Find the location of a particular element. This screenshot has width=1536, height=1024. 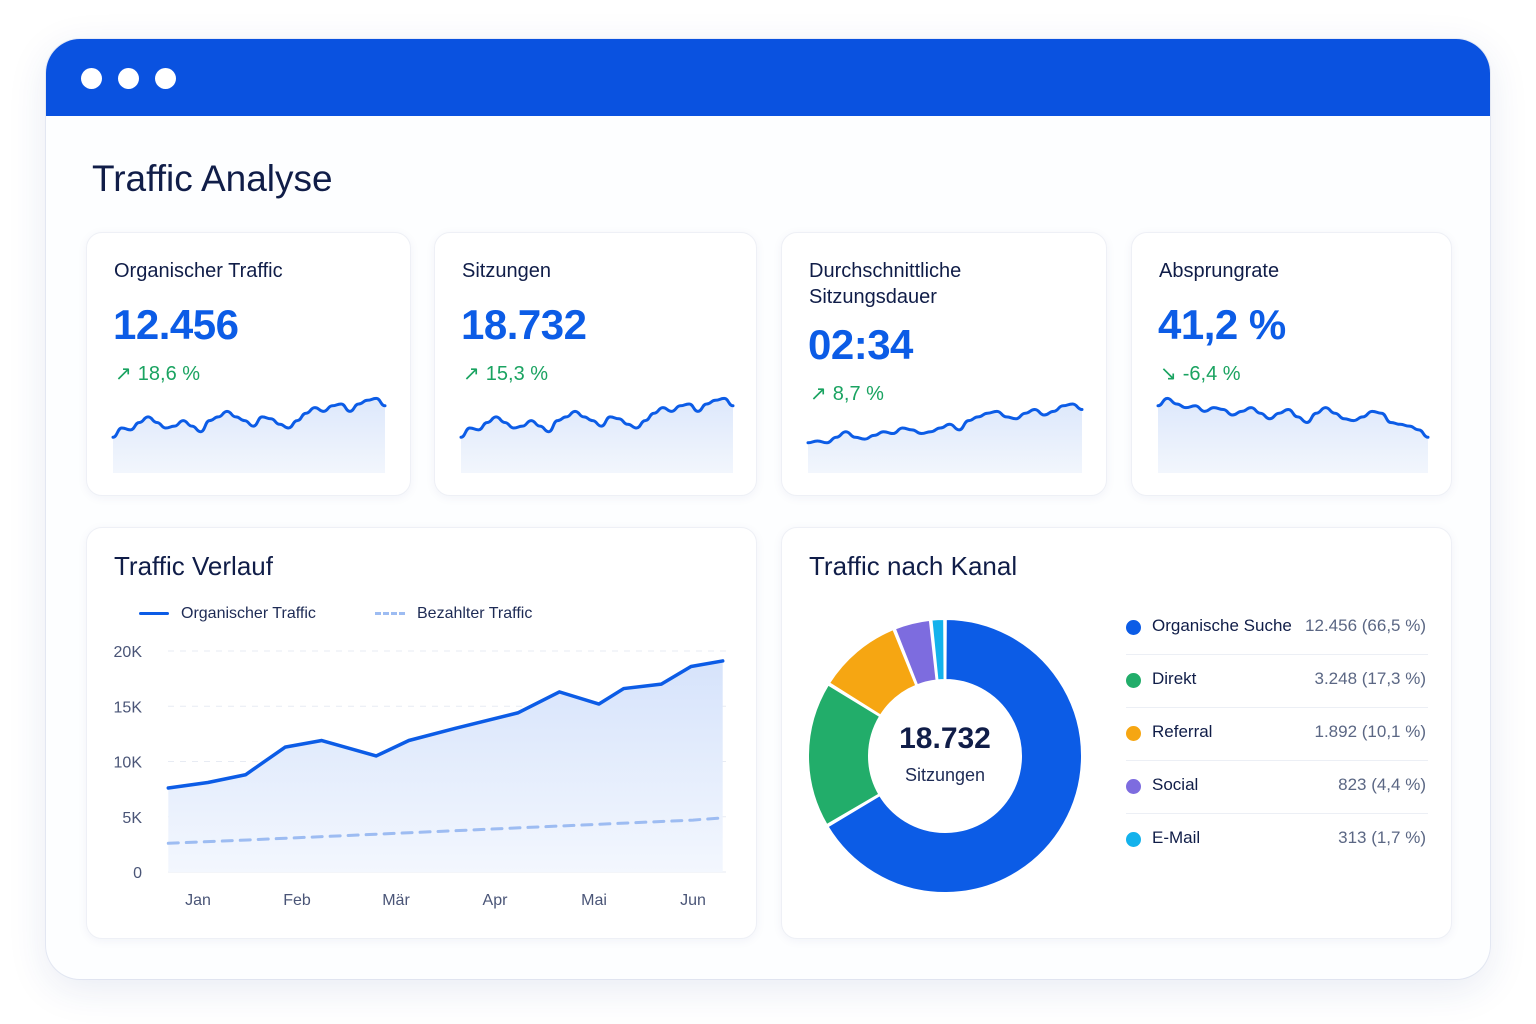

x-tick-label: Mär is located at coordinates (396, 900).